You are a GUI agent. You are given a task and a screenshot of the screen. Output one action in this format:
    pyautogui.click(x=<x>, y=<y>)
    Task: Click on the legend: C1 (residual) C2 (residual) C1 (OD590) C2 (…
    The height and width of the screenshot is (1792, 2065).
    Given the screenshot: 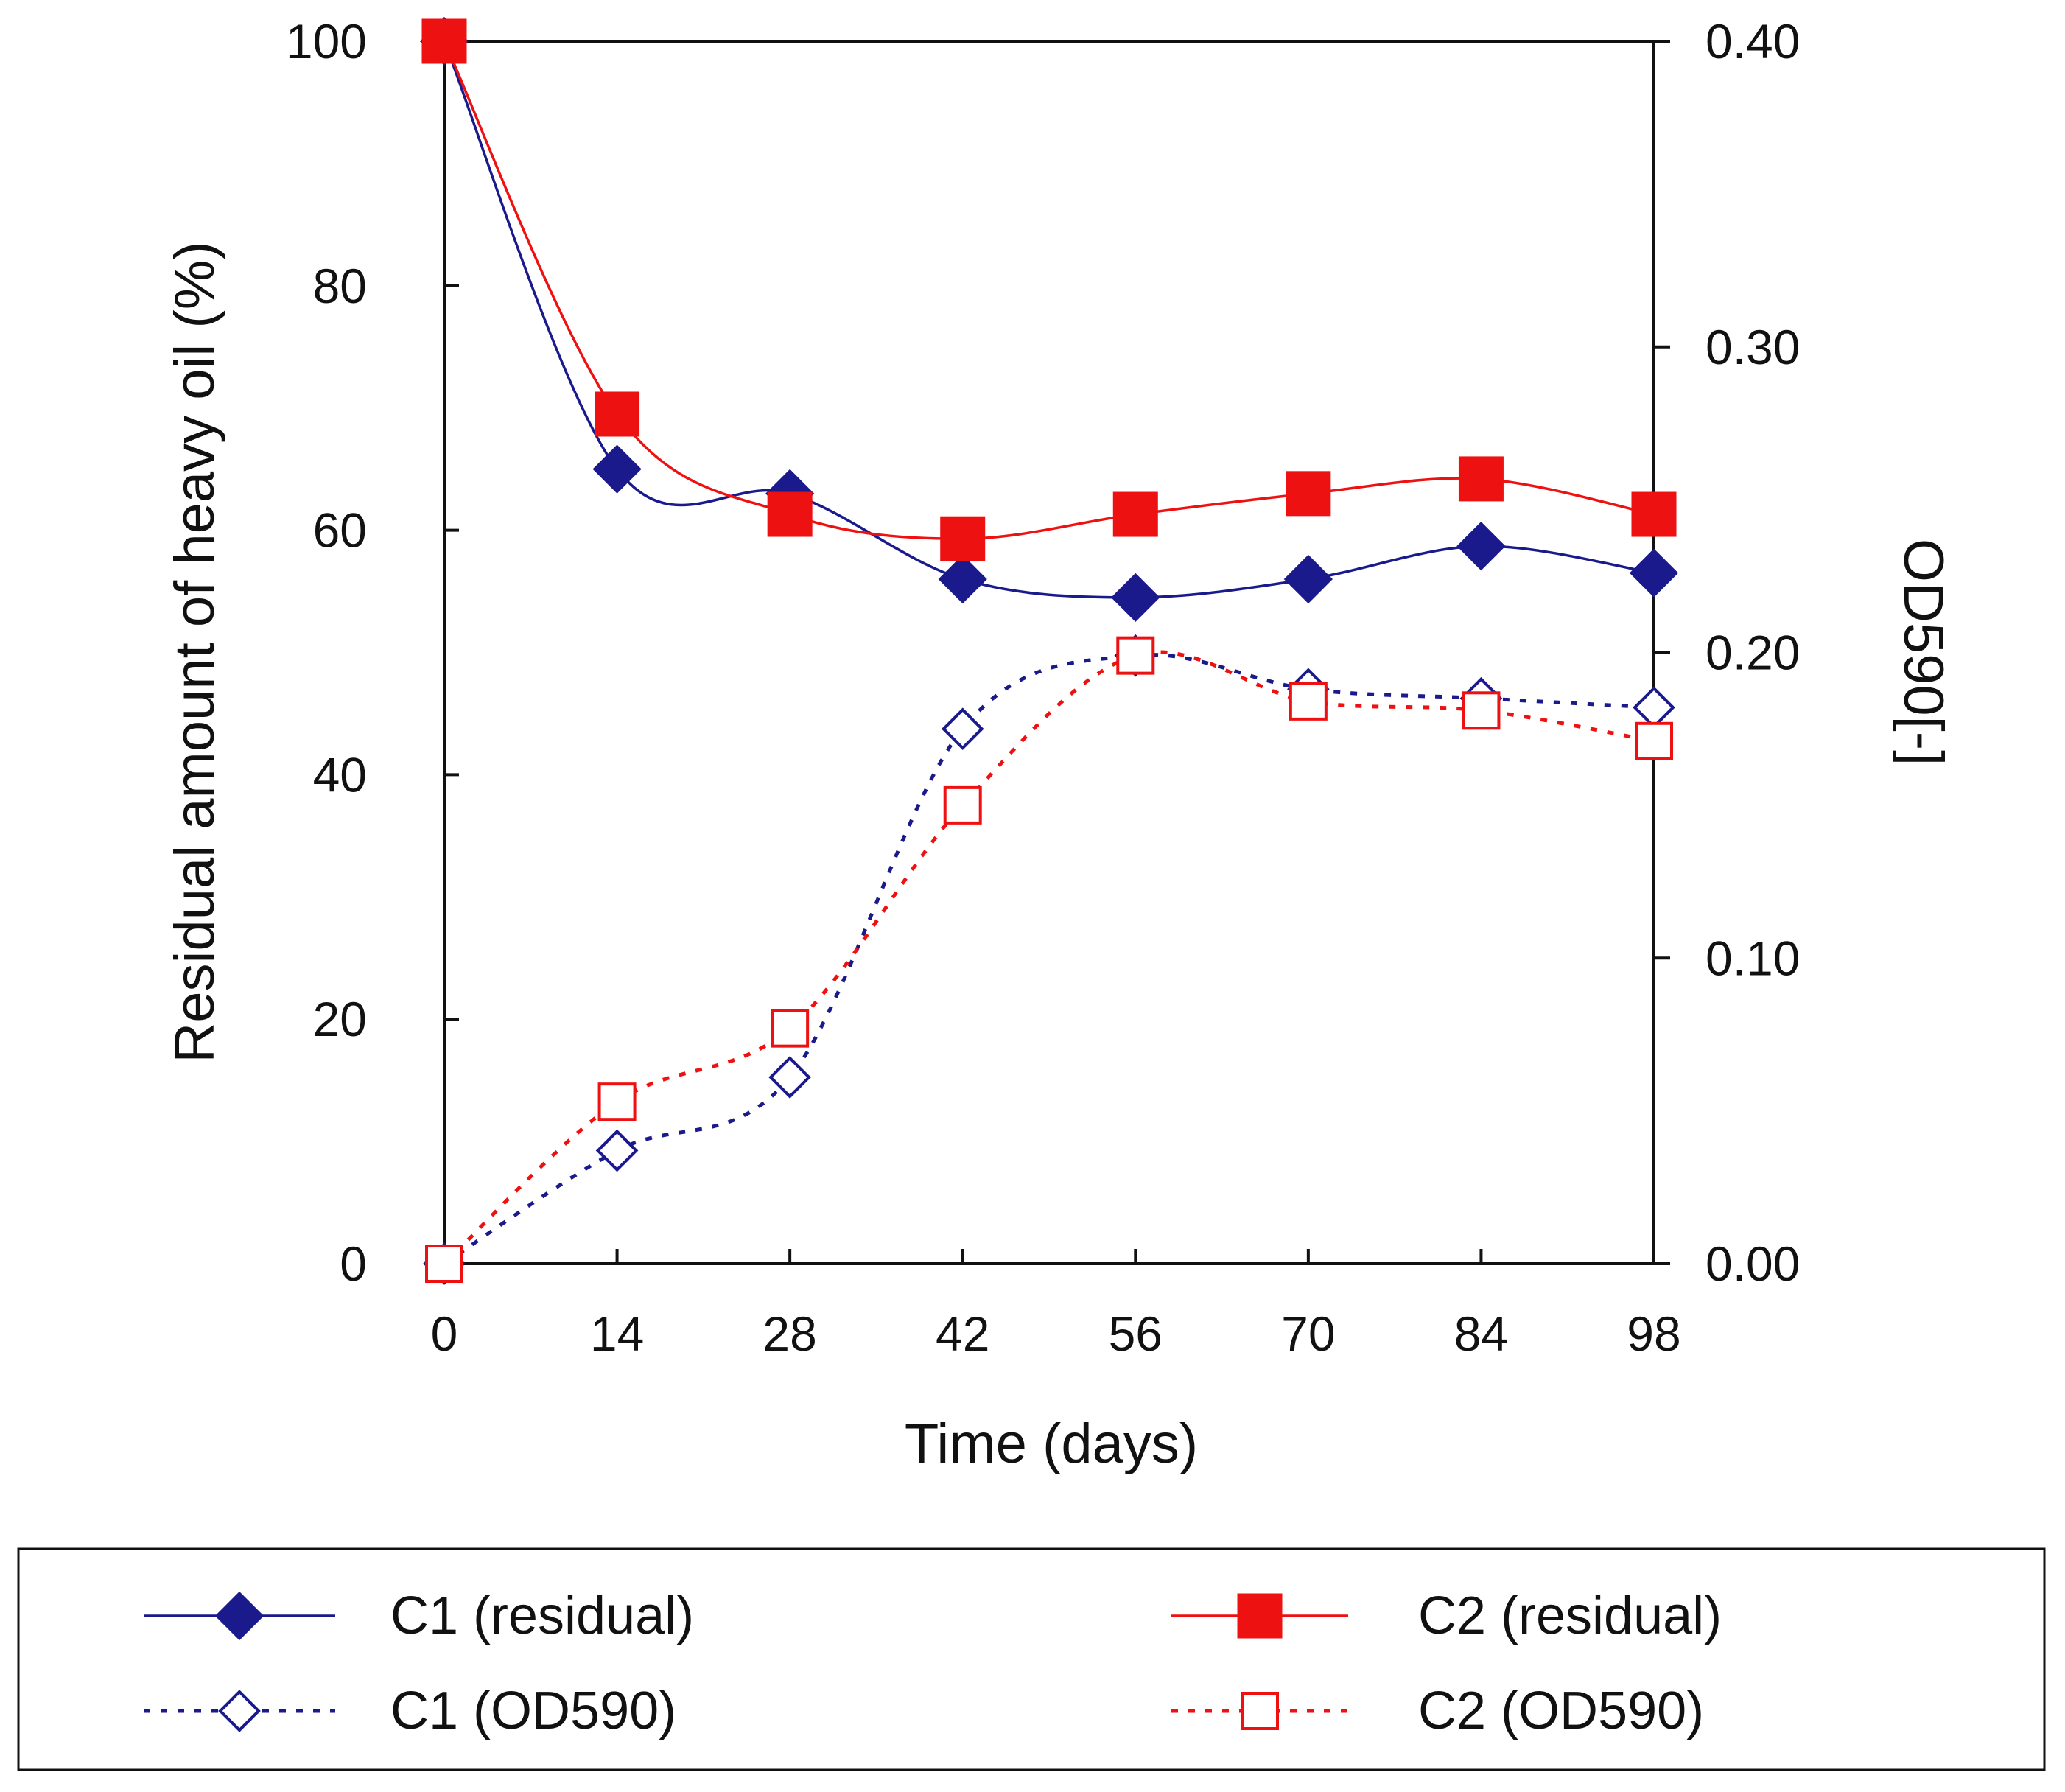 What is the action you would take?
    pyautogui.click(x=1031, y=1659)
    